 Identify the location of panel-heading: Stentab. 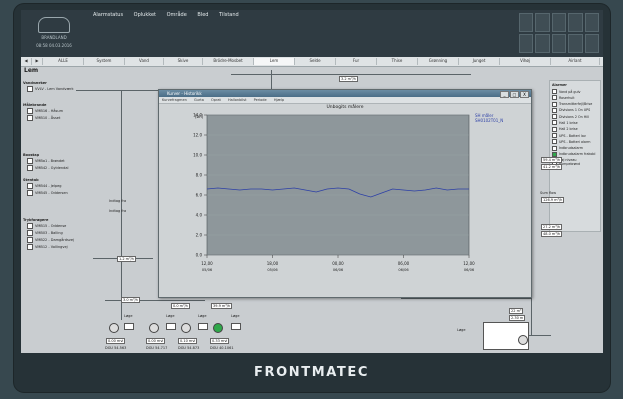
(31, 180).